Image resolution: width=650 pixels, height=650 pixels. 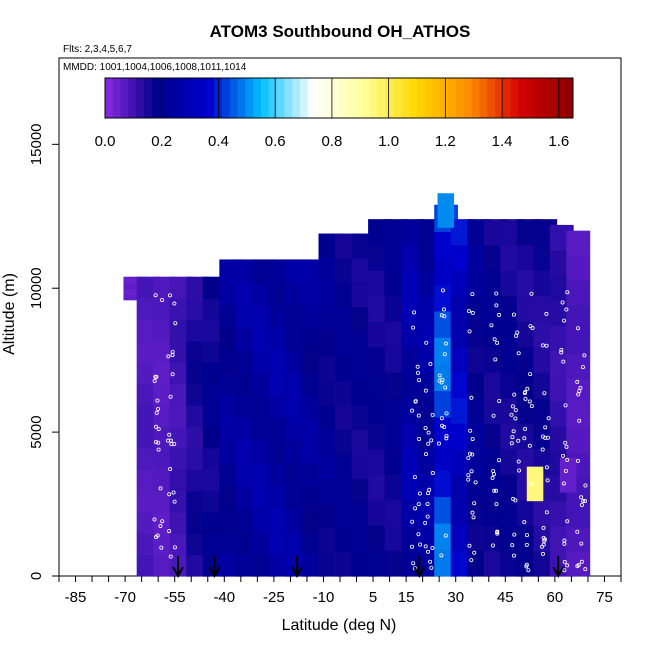 I want to click on curtain-hotspots, so click(x=507, y=347).